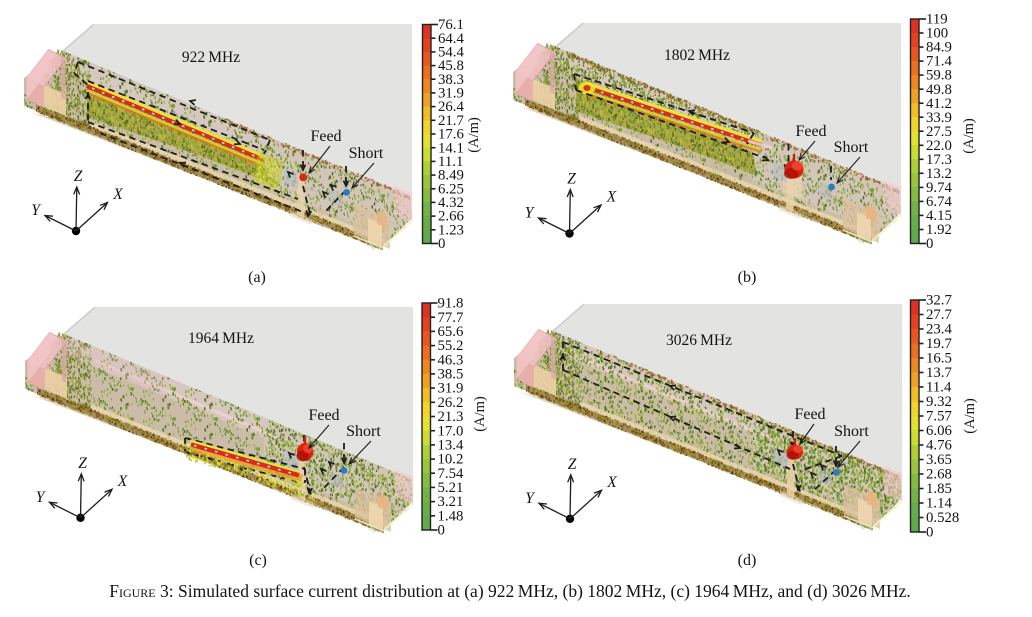 The image size is (1032, 617). What do you see at coordinates (939, 330) in the screenshot?
I see `svg-text: 23.4` at bounding box center [939, 330].